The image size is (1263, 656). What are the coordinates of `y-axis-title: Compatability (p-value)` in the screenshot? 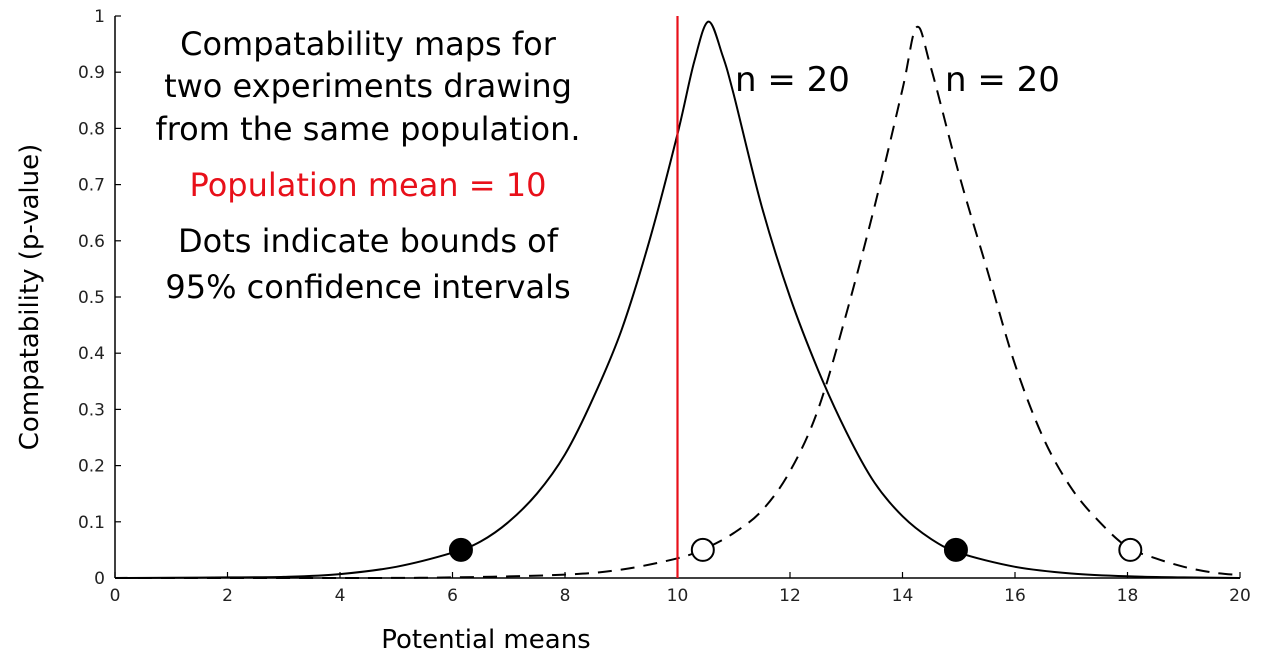 It's located at (30, 297).